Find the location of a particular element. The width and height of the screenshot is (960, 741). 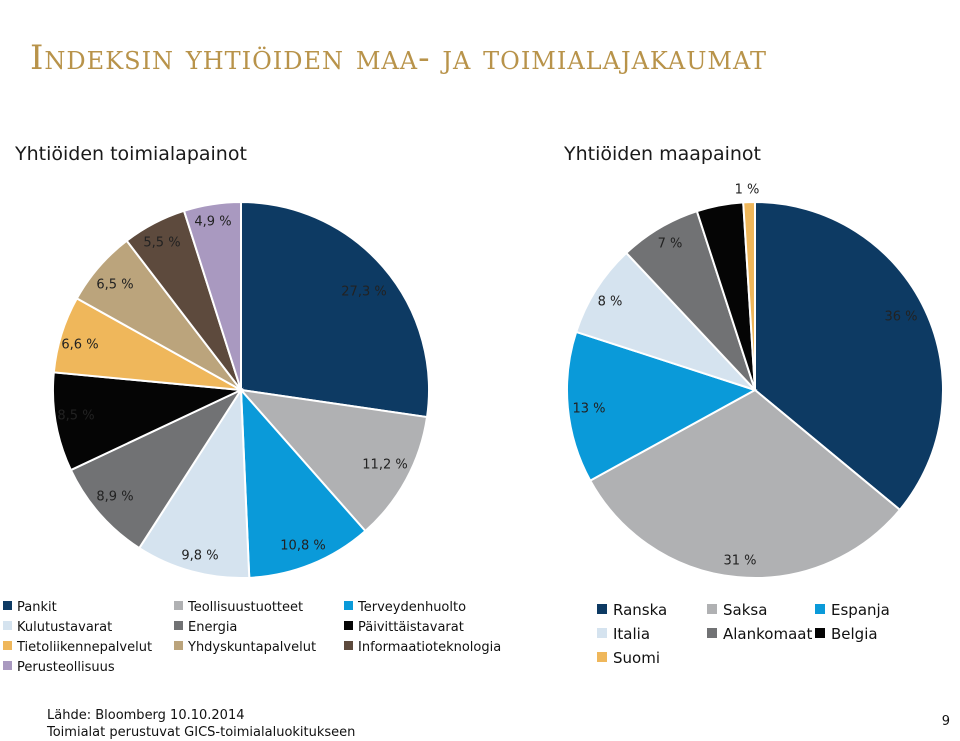

pie-label-sector-1: 11,2 % is located at coordinates (384, 465).